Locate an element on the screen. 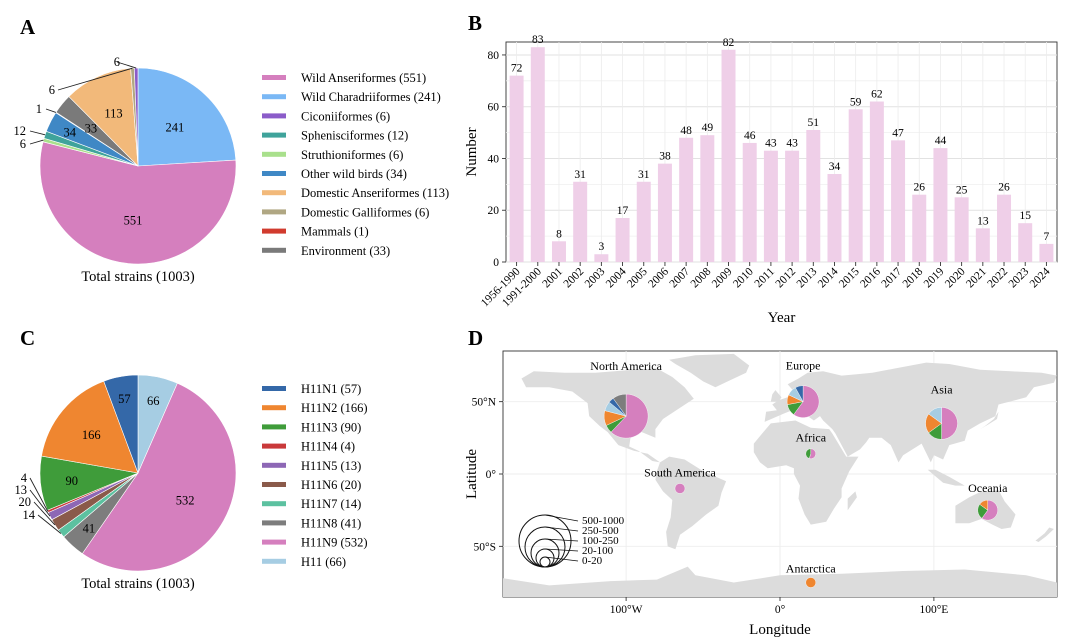 The width and height of the screenshot is (1080, 641). legend-label: Other wild birds (34) is located at coordinates (354, 174).